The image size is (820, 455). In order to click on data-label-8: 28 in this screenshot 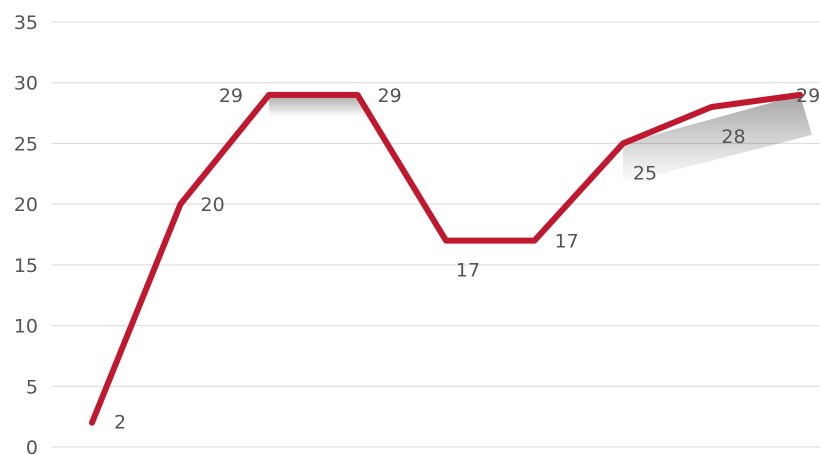, I will do `click(733, 137)`.